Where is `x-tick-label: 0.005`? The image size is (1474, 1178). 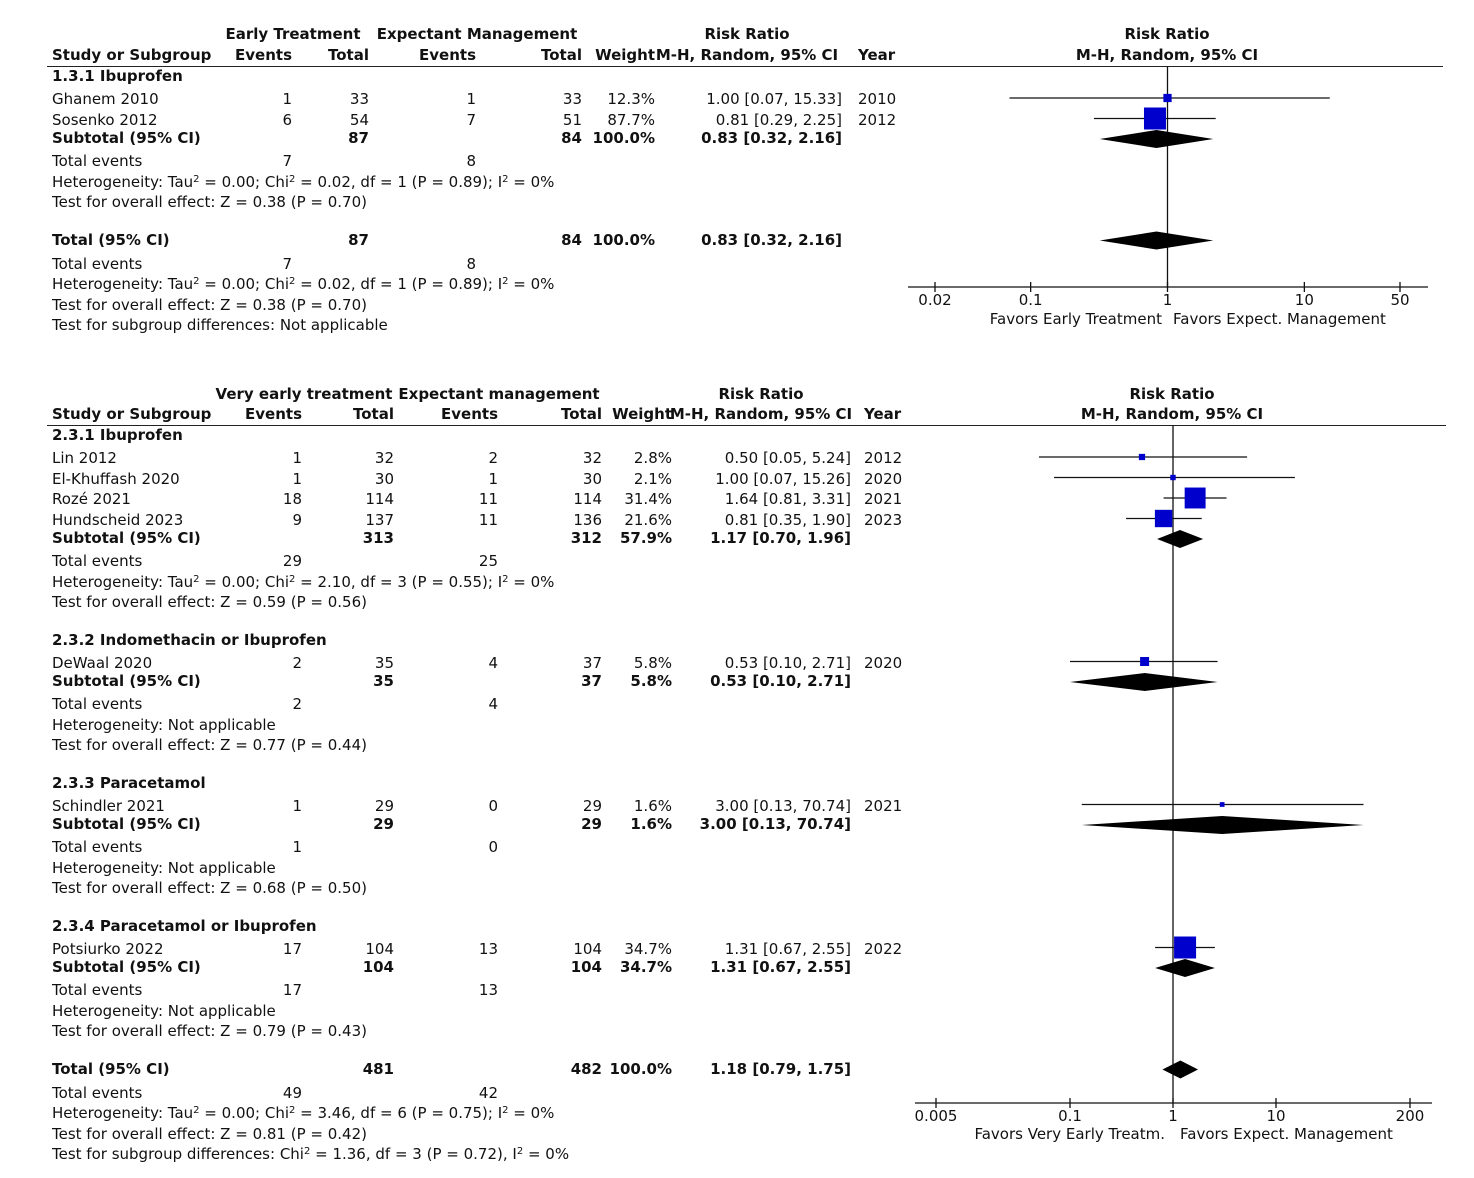 x-tick-label: 0.005 is located at coordinates (936, 1116).